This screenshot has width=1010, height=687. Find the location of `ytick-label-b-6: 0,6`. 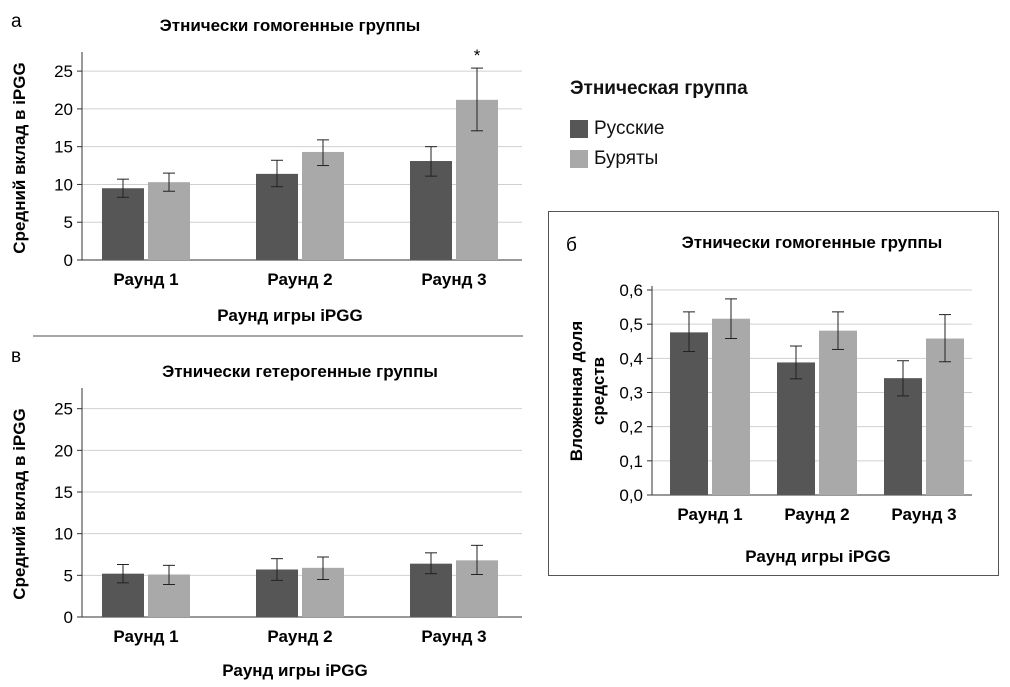

ytick-label-b-6: 0,6 is located at coordinates (631, 290).